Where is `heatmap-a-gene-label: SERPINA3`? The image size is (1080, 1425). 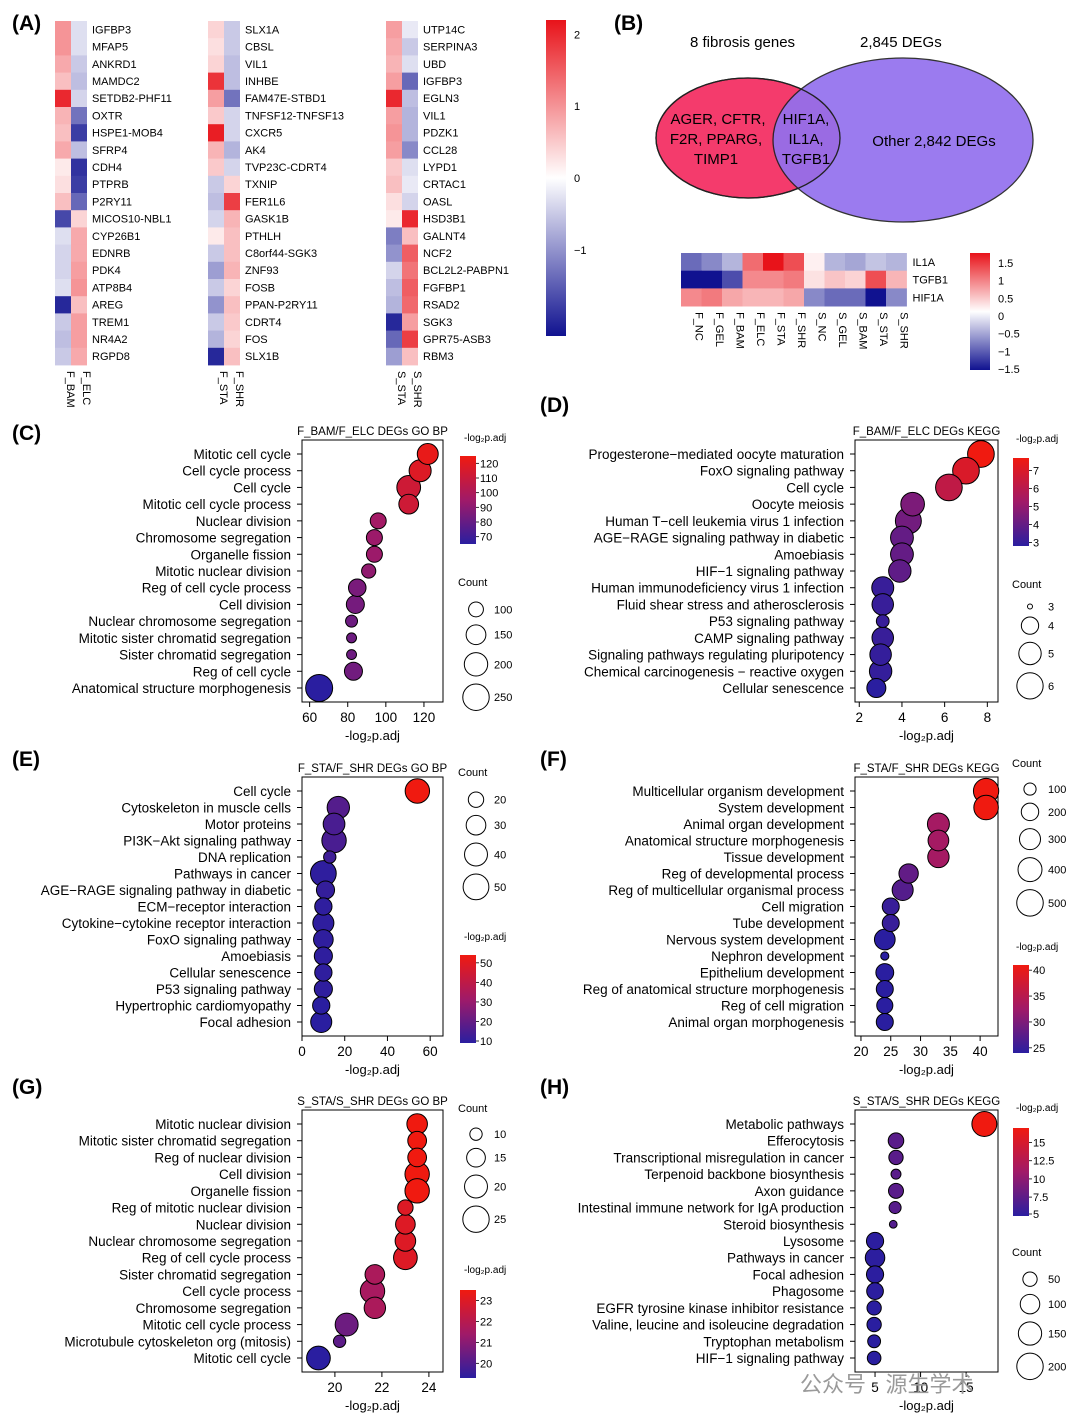
heatmap-a-gene-label: SERPINA3 is located at coordinates (450, 48).